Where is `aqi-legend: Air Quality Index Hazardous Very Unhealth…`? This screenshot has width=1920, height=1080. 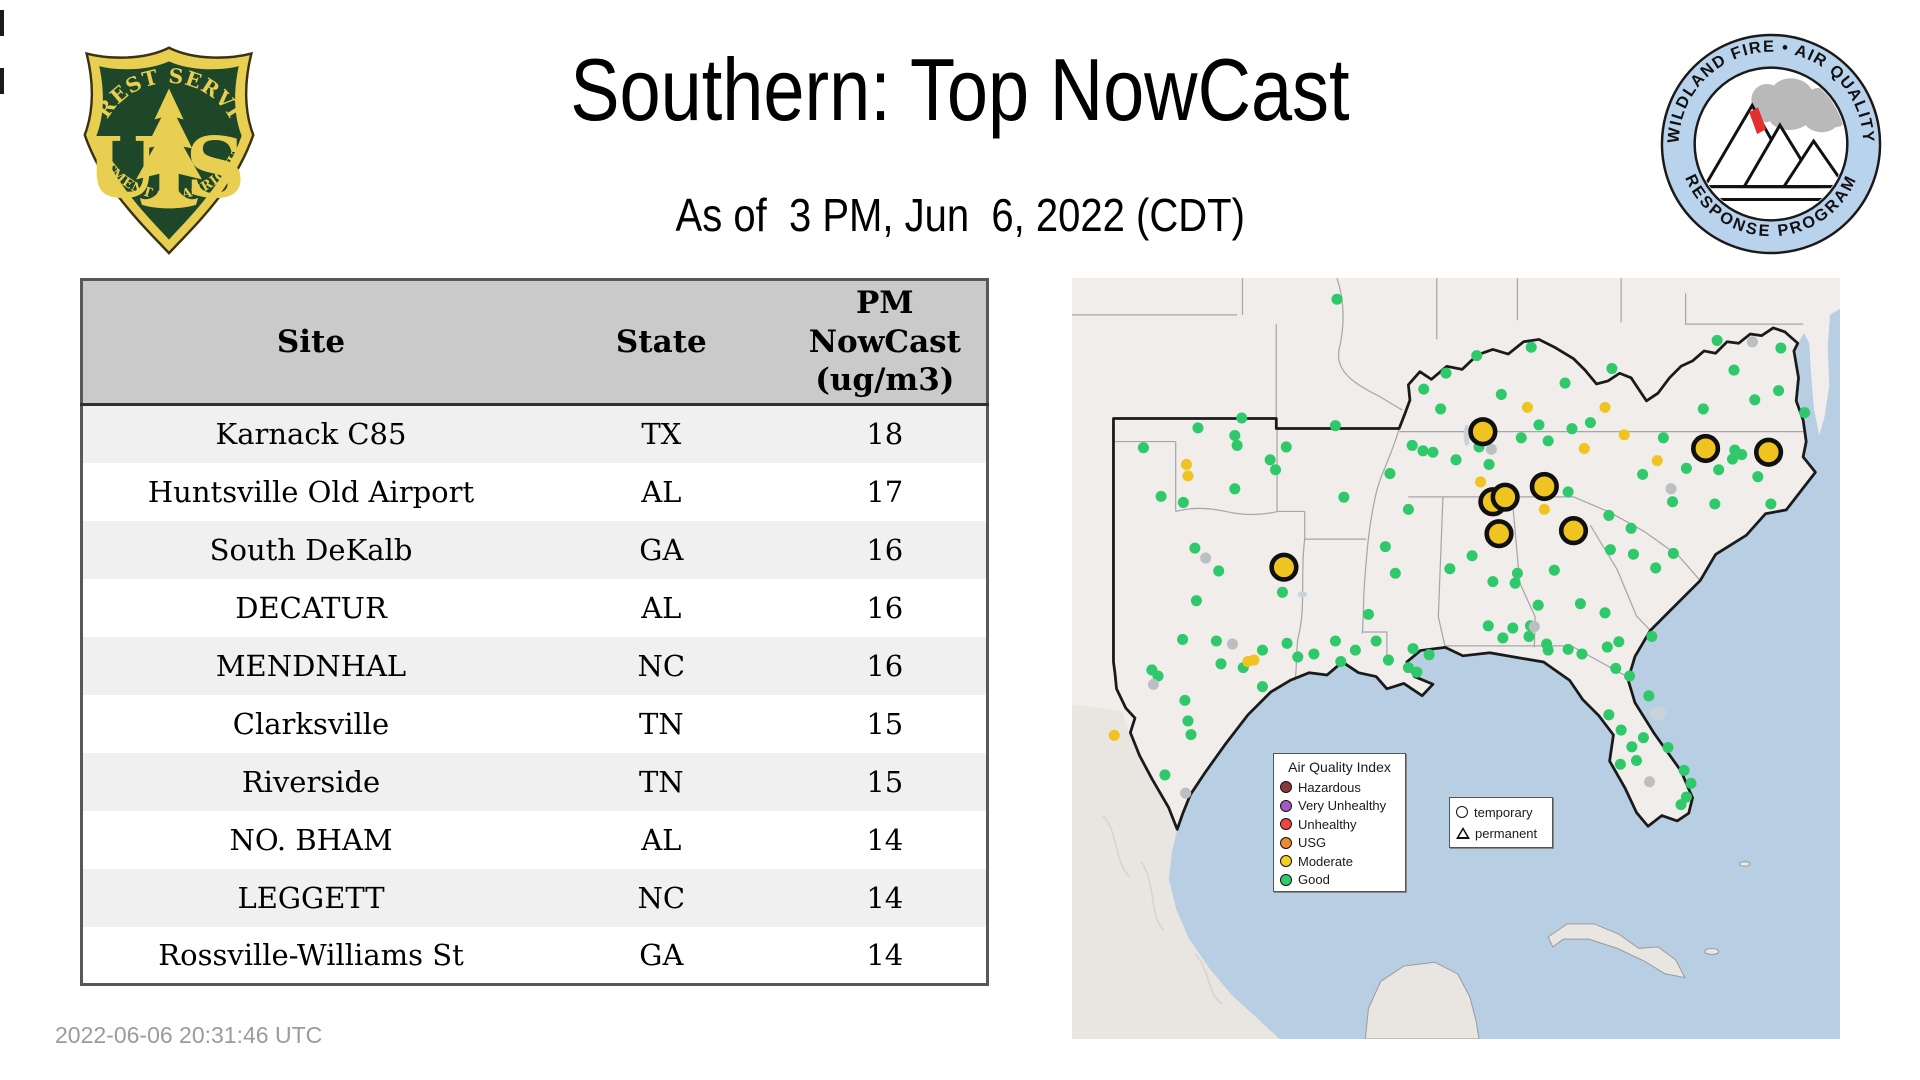
aqi-legend: Air Quality Index Hazardous Very Unhealth… is located at coordinates (1339, 822).